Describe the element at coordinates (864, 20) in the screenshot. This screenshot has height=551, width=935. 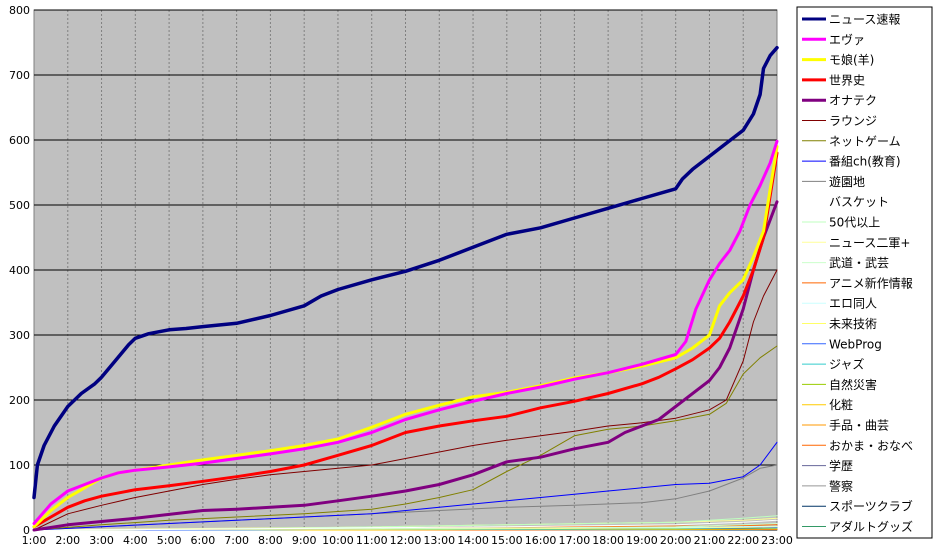
I see `legend-label: ニュース速報` at that location.